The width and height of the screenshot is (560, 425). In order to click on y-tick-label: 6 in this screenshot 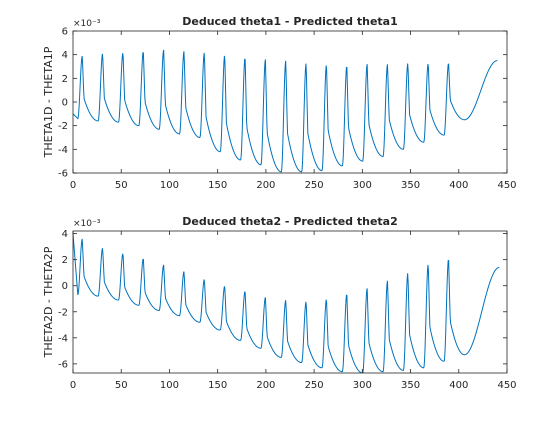, I will do `click(65, 32)`.